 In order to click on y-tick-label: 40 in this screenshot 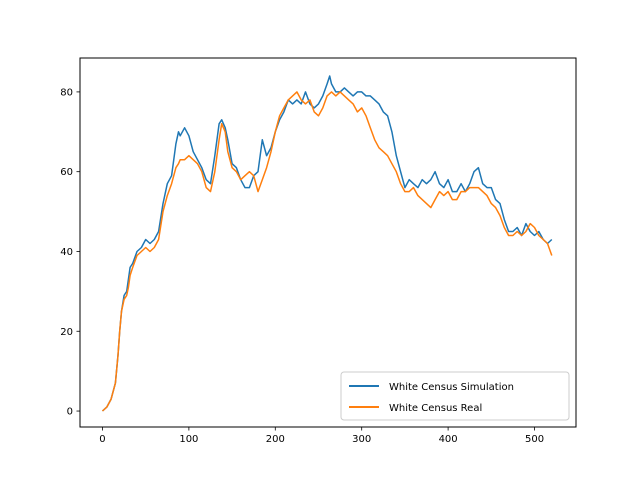, I will do `click(66, 252)`.